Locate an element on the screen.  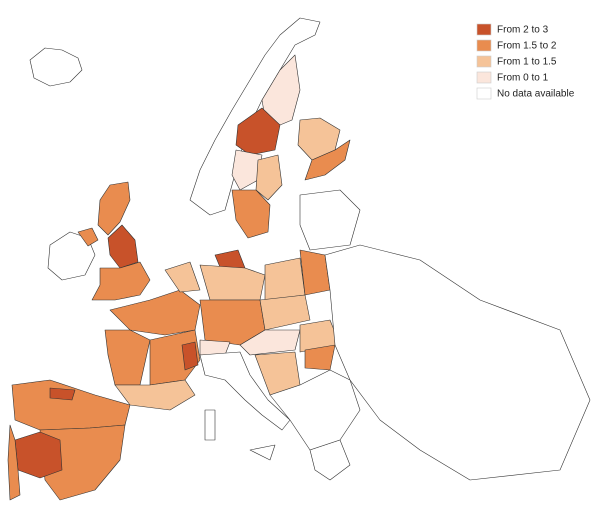
sweden-s is located at coordinates (251, 214).